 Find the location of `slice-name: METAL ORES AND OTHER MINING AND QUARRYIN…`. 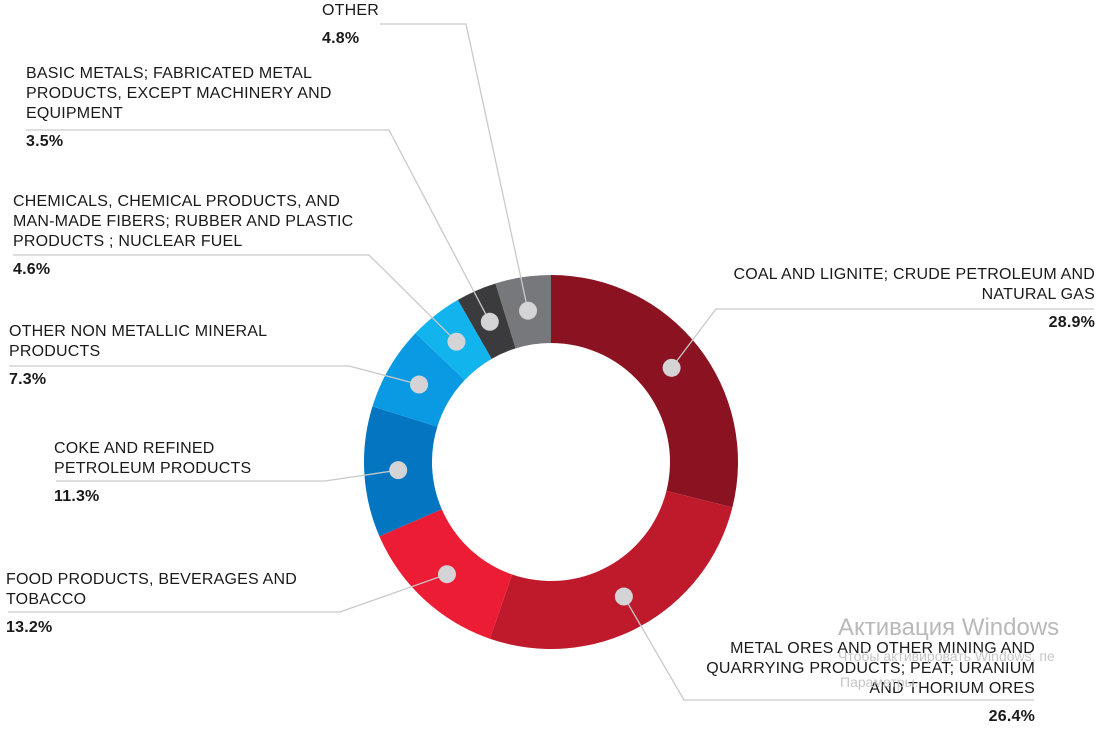

slice-name: METAL ORES AND OTHER MINING AND QUARRYIN… is located at coordinates (870, 668).